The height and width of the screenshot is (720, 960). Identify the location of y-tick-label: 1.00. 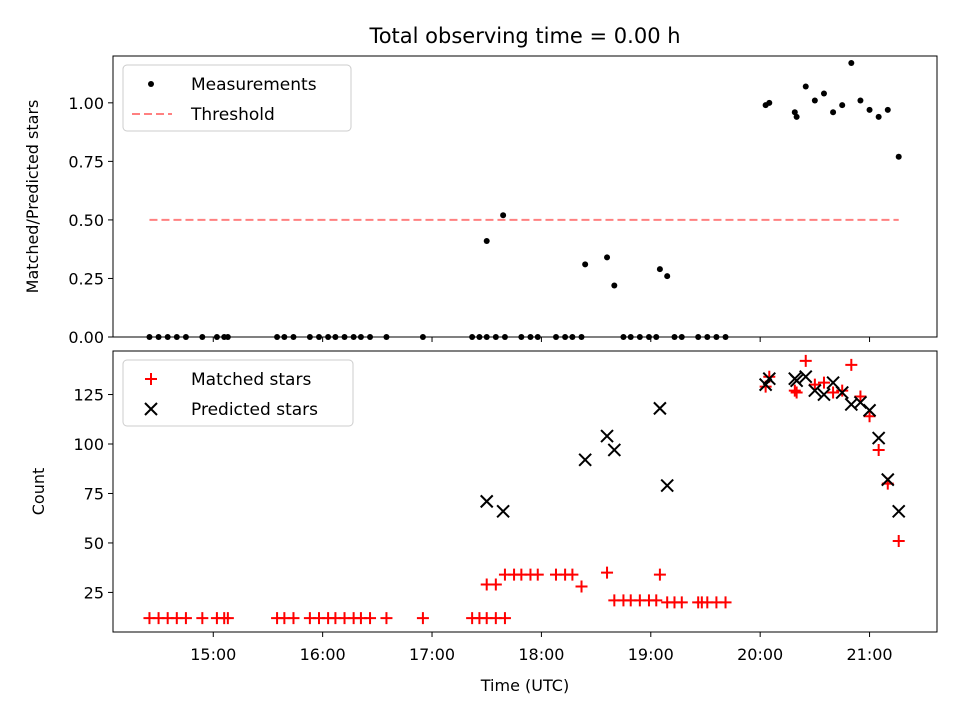
(86, 103).